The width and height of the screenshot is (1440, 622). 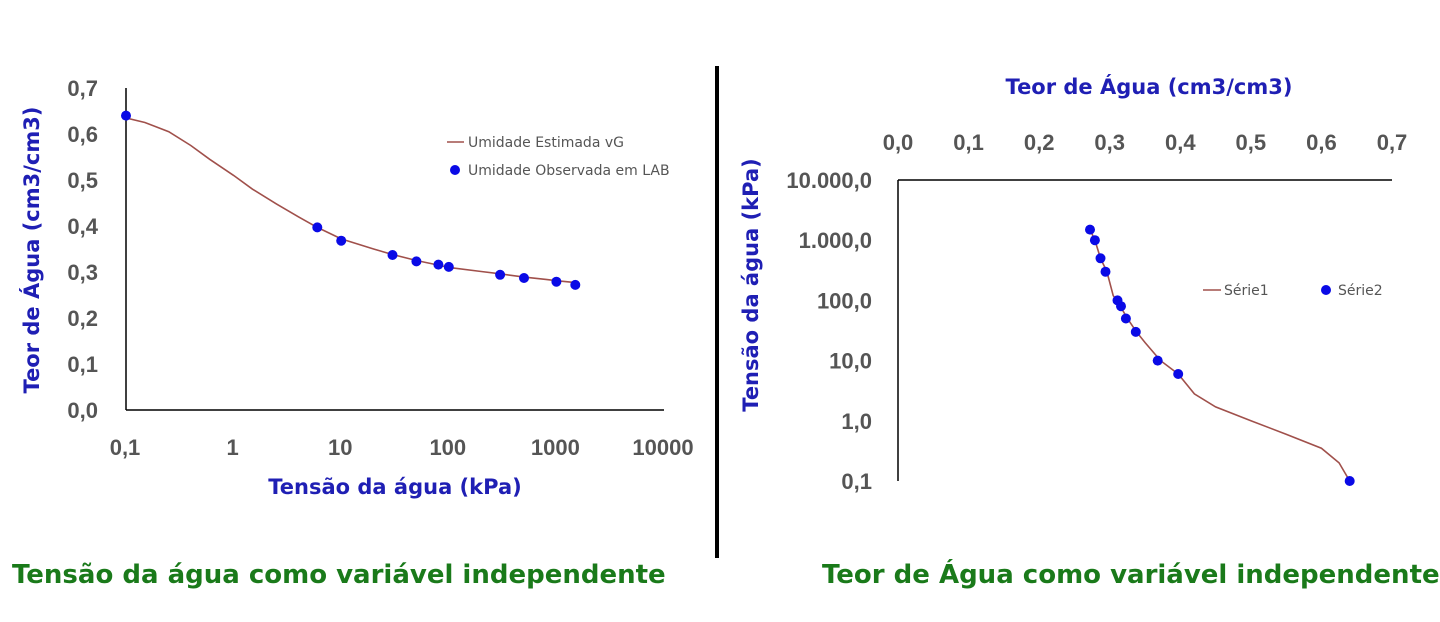 I want to click on y-tick-label: 10,0, so click(x=850, y=361).